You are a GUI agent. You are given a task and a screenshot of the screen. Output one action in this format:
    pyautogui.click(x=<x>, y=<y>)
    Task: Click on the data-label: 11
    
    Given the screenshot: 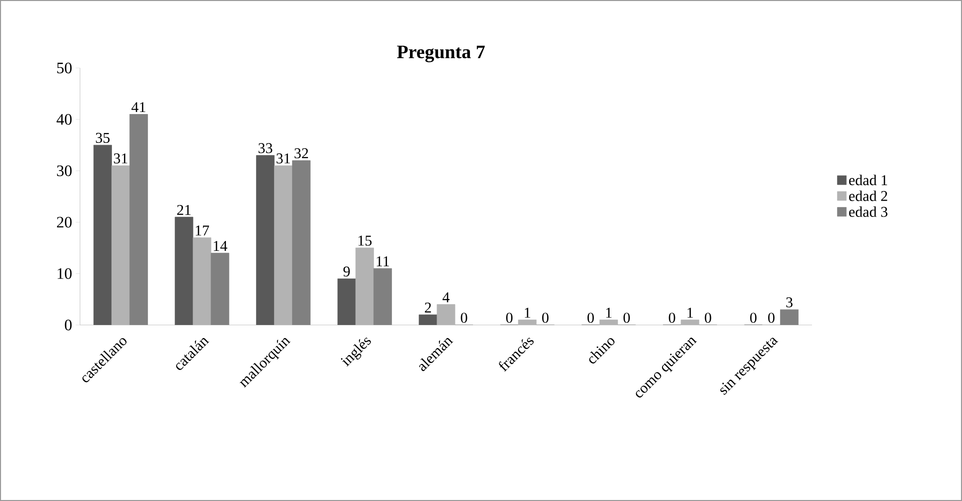 What is the action you would take?
    pyautogui.click(x=382, y=261)
    